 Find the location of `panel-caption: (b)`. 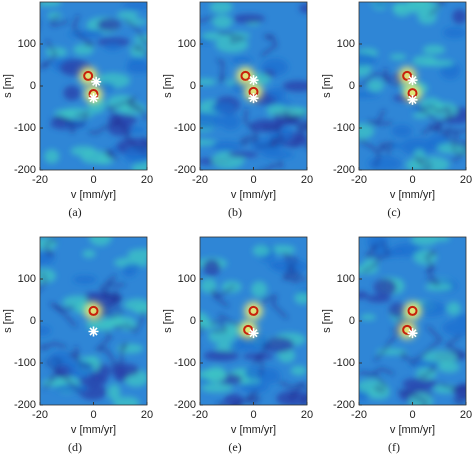

panel-caption: (b) is located at coordinates (235, 212).